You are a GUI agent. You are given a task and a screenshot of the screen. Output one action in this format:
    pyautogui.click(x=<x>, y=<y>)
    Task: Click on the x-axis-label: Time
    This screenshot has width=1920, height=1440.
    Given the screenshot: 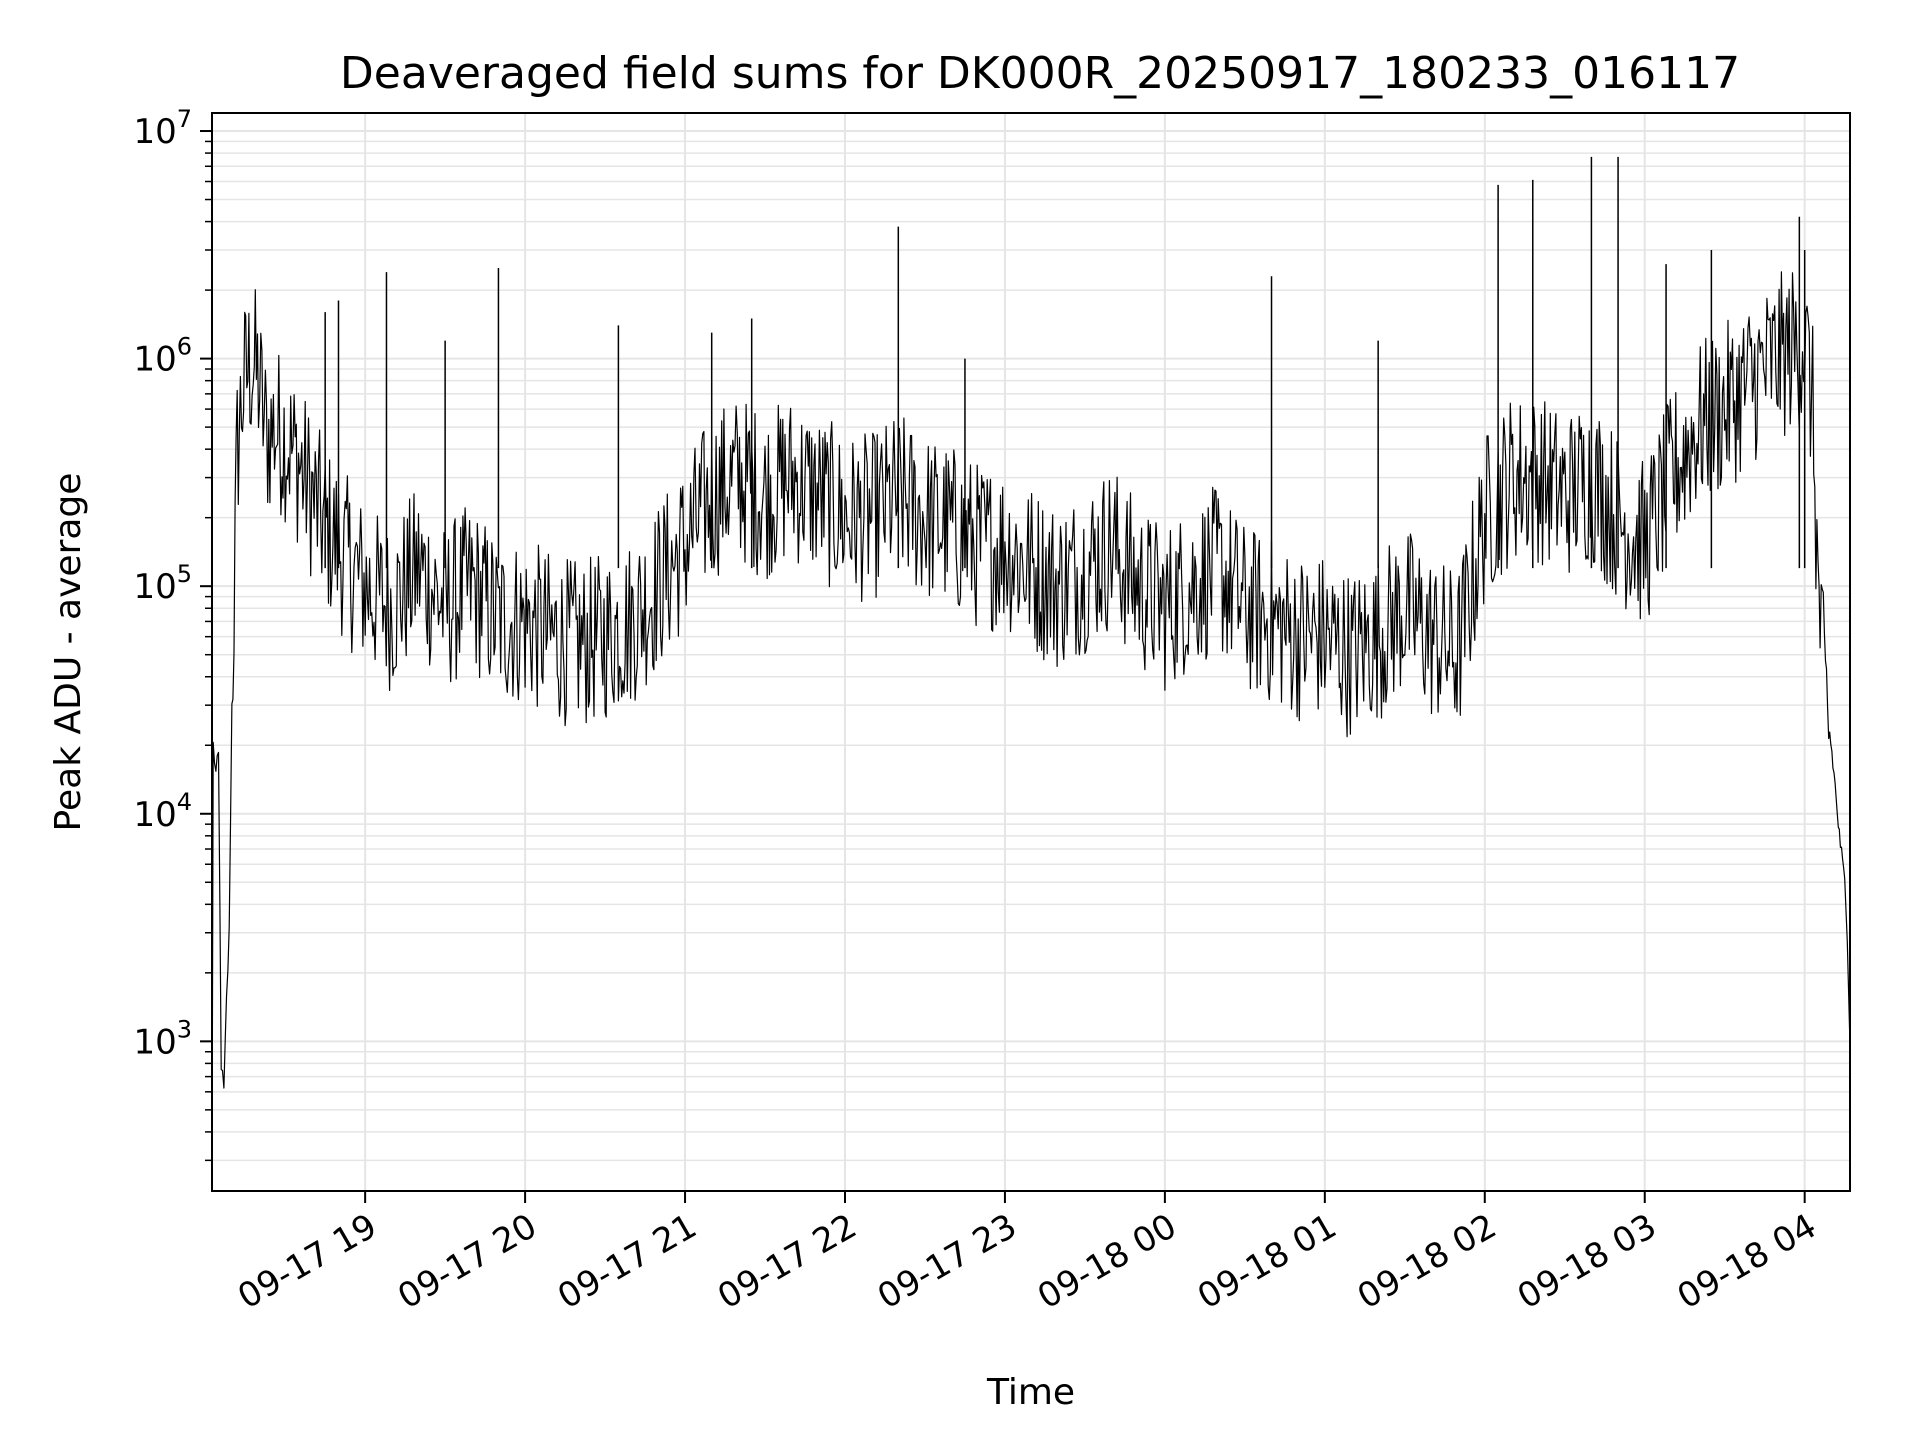 What is the action you would take?
    pyautogui.click(x=1030, y=1392)
    